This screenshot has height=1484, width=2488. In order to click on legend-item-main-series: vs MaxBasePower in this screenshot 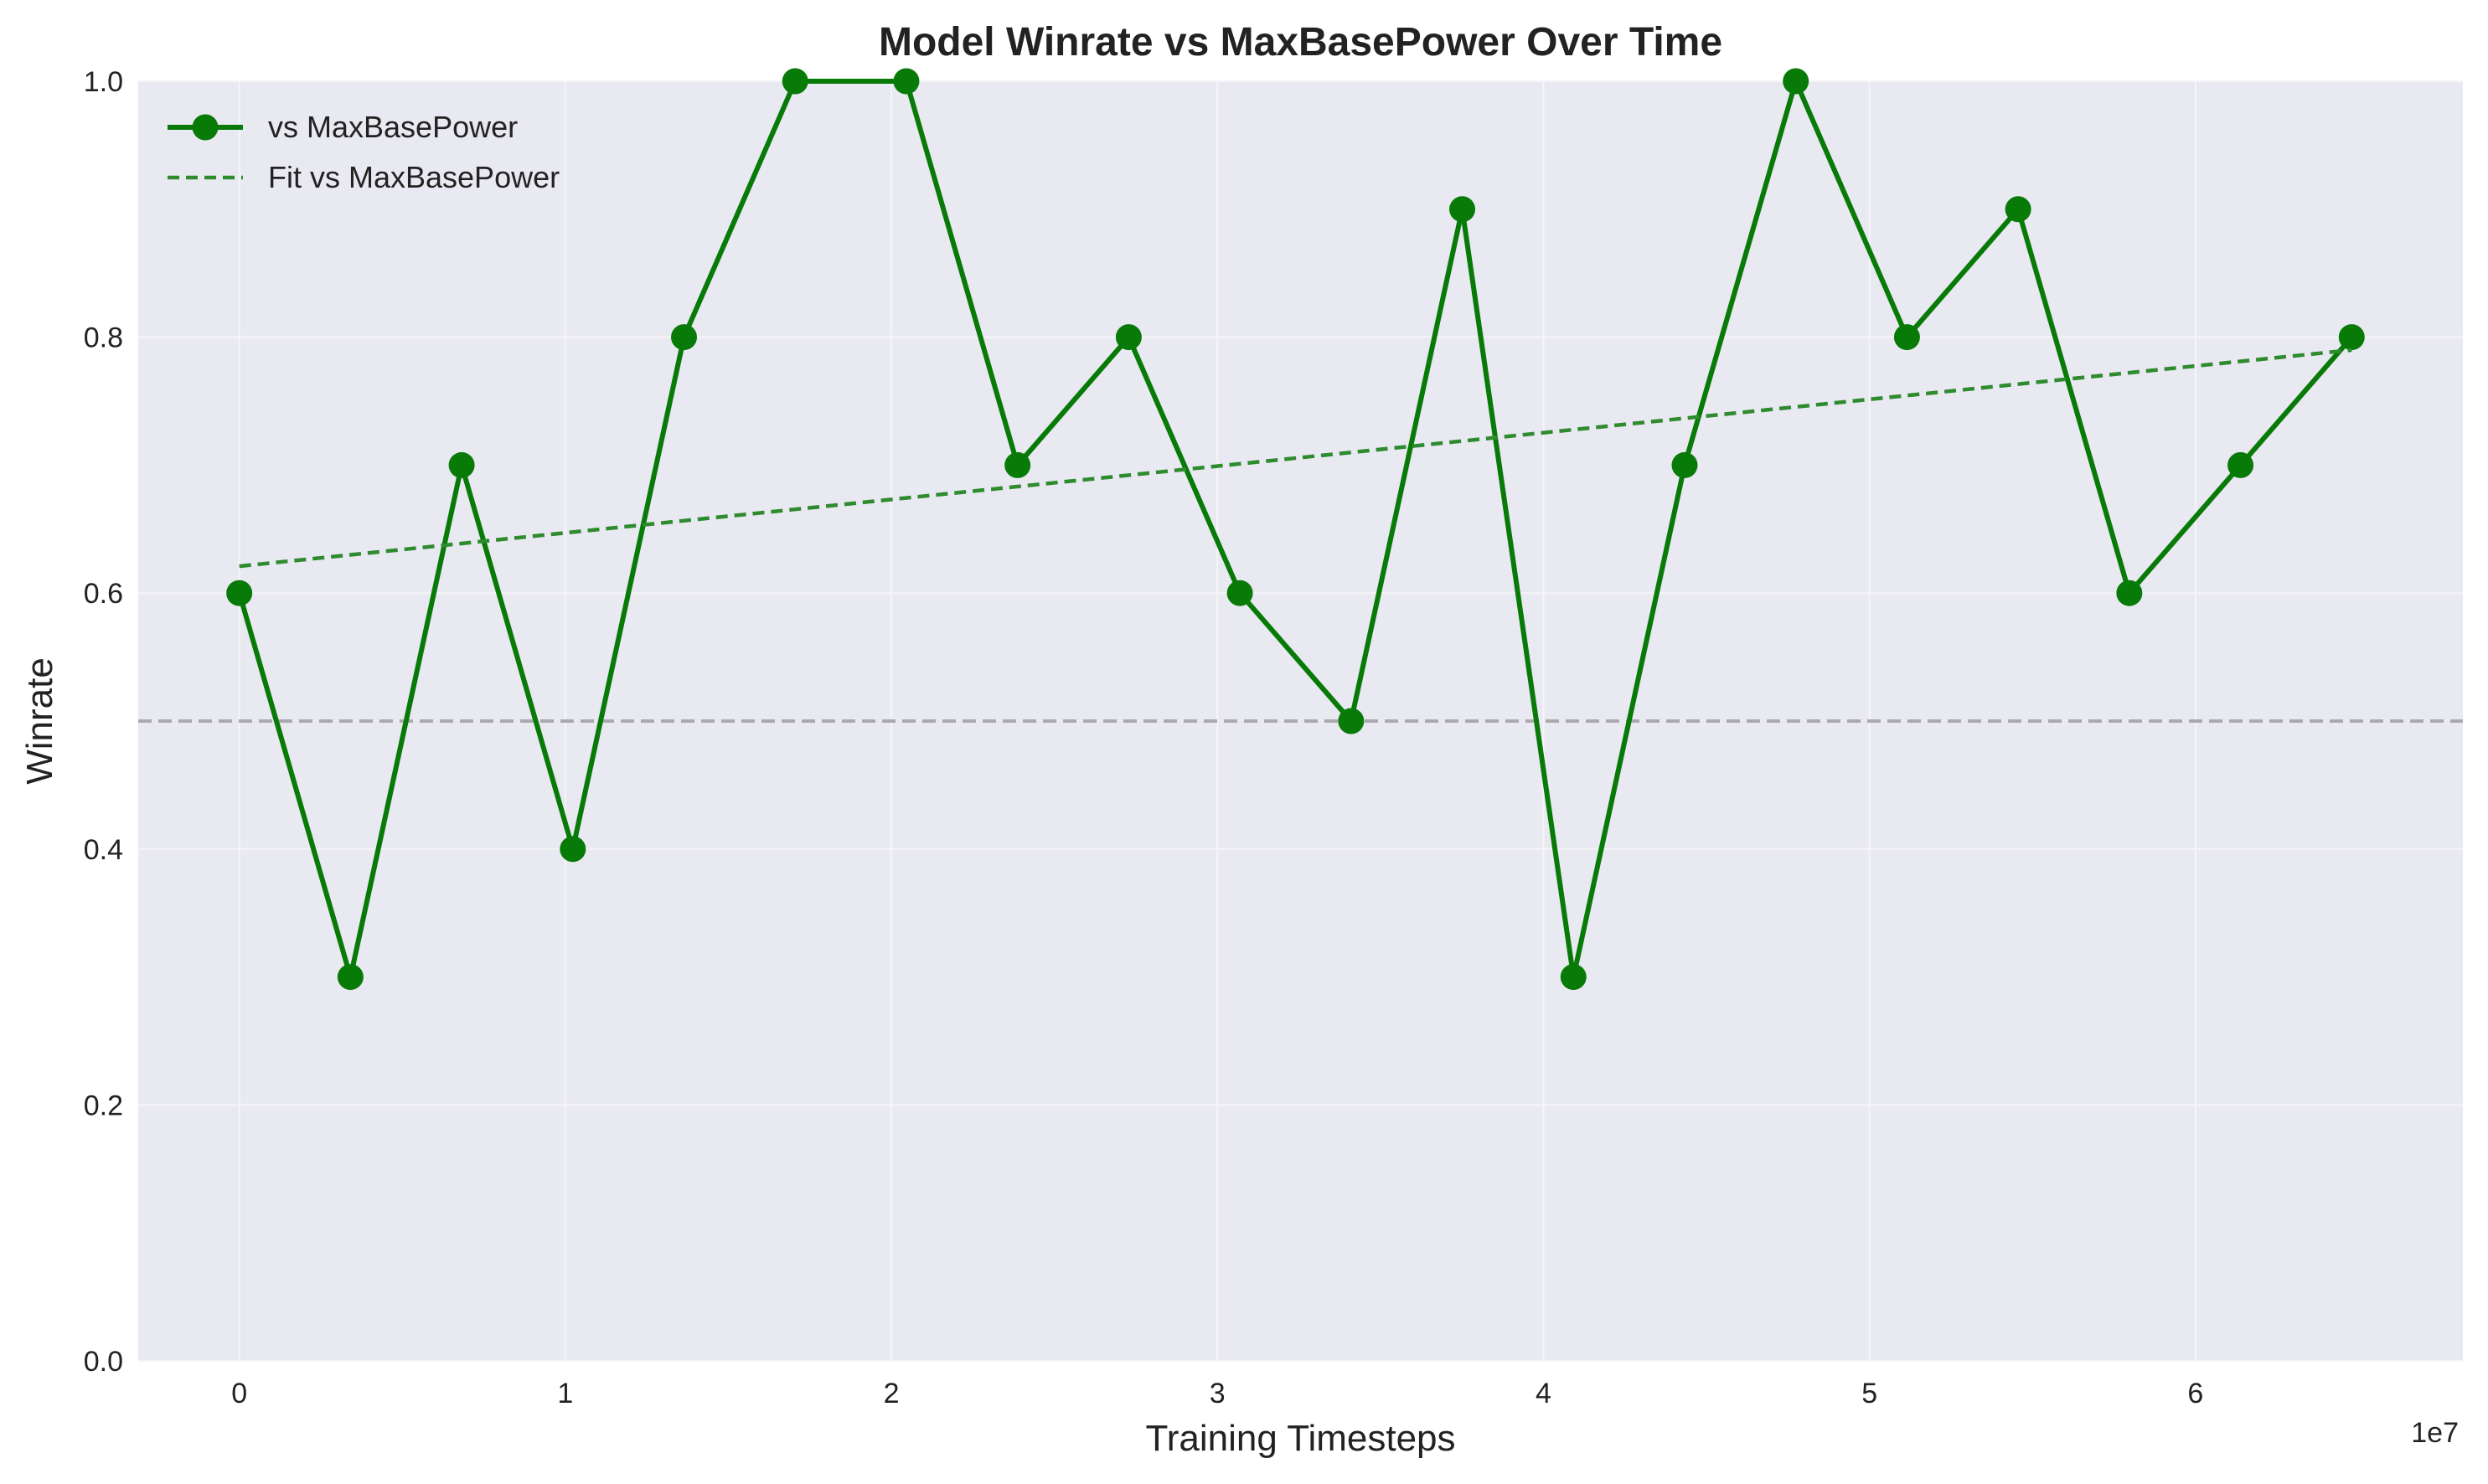, I will do `click(343, 127)`.